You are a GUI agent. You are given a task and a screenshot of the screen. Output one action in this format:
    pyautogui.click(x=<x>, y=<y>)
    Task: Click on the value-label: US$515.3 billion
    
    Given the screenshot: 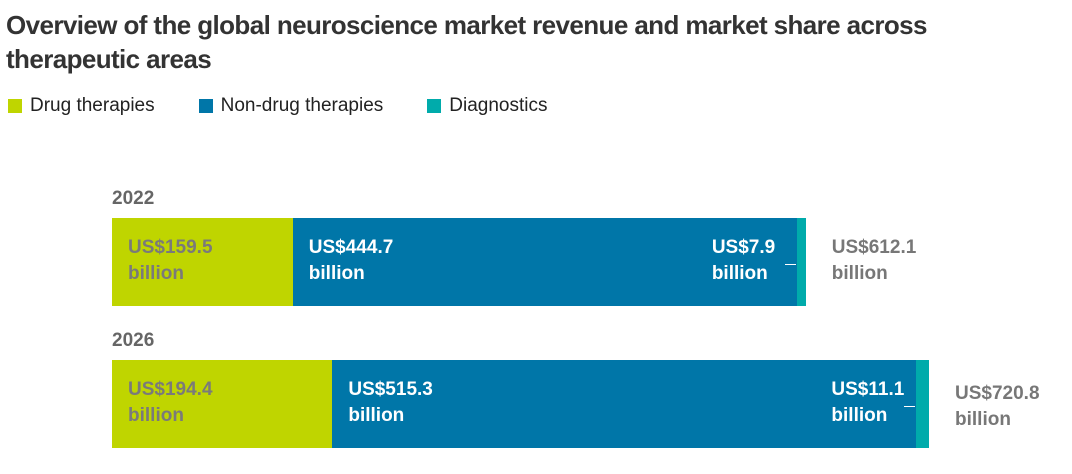 What is the action you would take?
    pyautogui.click(x=390, y=402)
    